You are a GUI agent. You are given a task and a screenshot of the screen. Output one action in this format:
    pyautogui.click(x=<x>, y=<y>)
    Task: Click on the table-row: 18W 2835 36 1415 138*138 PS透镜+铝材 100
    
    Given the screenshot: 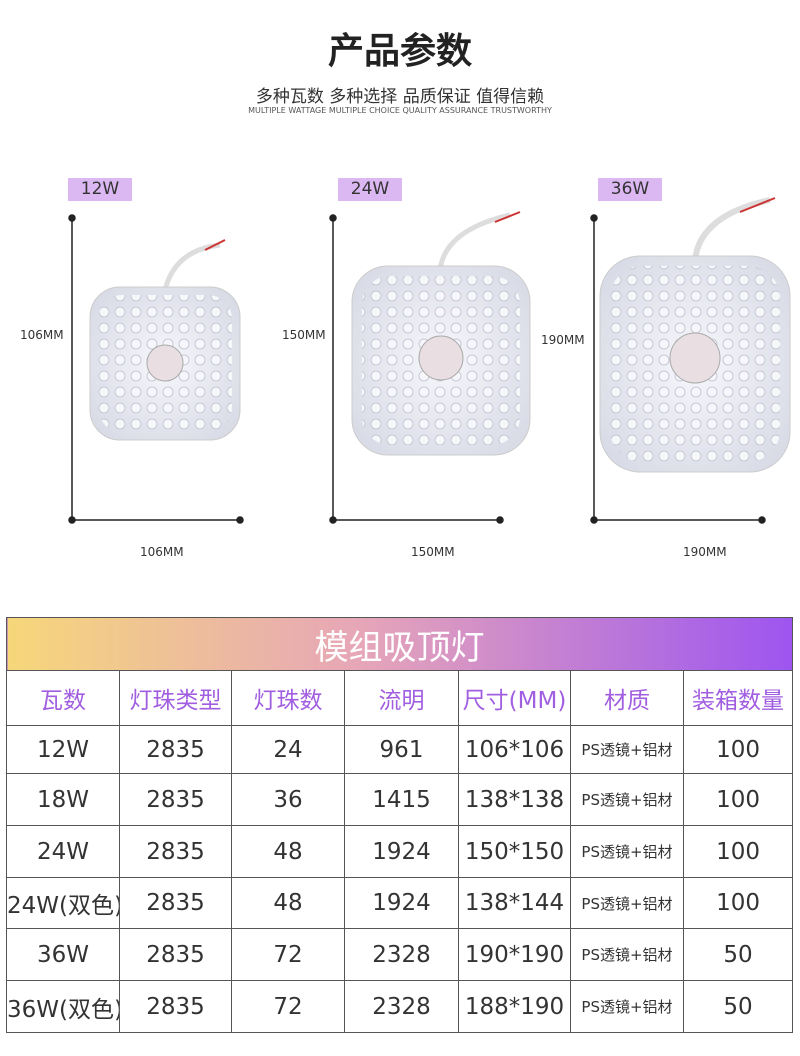 What is the action you would take?
    pyautogui.click(x=400, y=799)
    